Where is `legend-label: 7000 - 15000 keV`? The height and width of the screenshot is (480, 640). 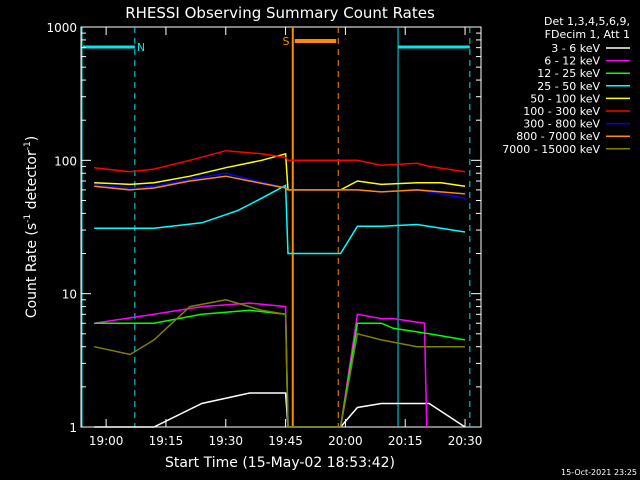
legend-label: 7000 - 15000 keV is located at coordinates (551, 149).